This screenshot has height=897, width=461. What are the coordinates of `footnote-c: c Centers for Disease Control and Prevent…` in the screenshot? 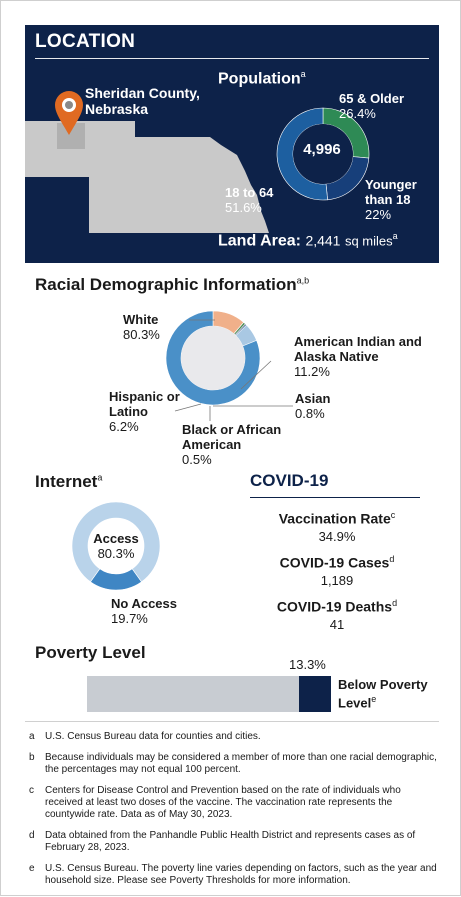 It's located at (234, 803).